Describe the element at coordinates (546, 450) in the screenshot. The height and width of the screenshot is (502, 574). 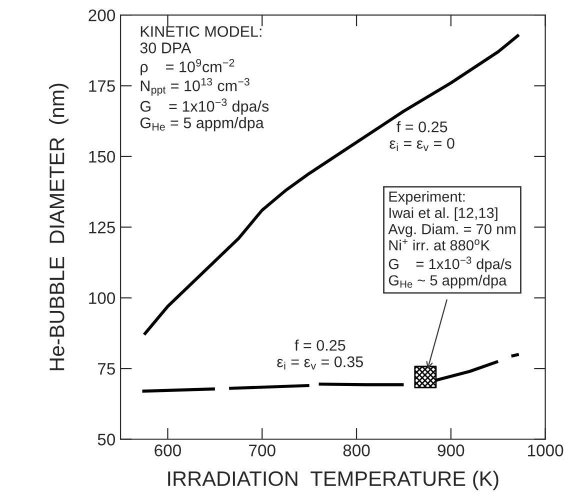
I see `x-tick-label: 1000` at that location.